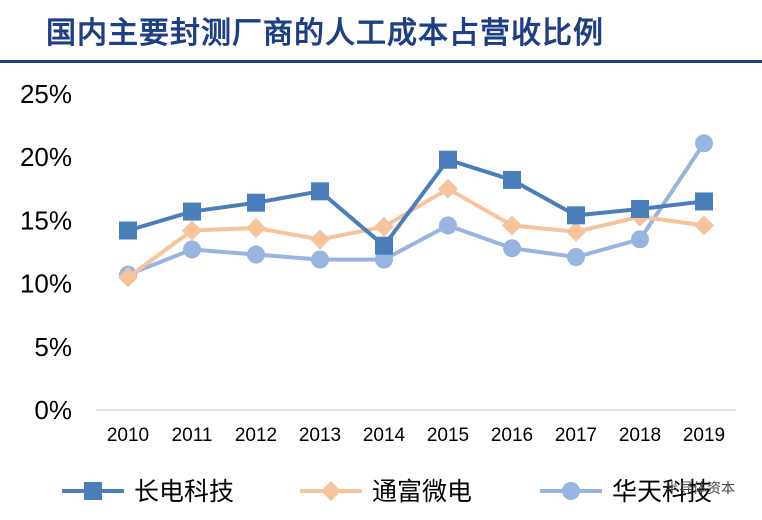  Describe the element at coordinates (700, 489) in the screenshot. I see `watermark-text: 半导体资本` at that location.